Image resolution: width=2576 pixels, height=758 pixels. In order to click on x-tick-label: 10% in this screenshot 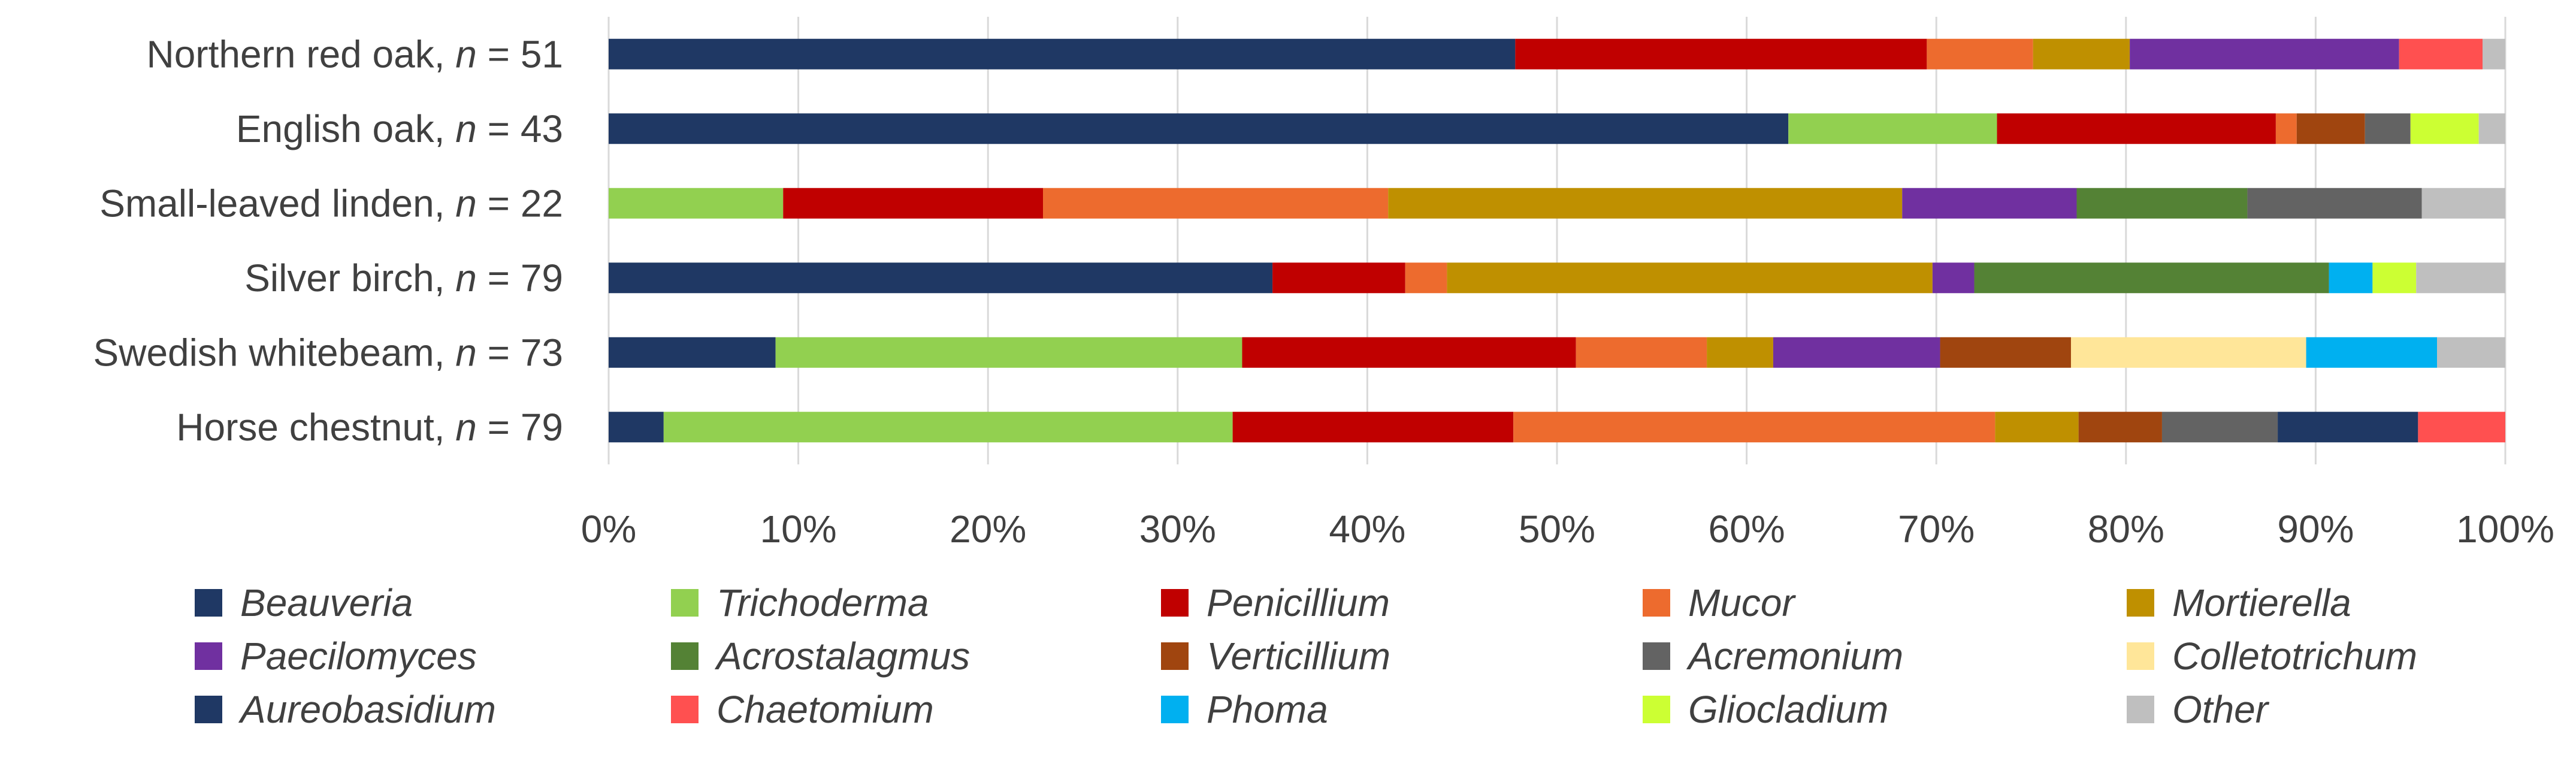, I will do `click(798, 529)`.